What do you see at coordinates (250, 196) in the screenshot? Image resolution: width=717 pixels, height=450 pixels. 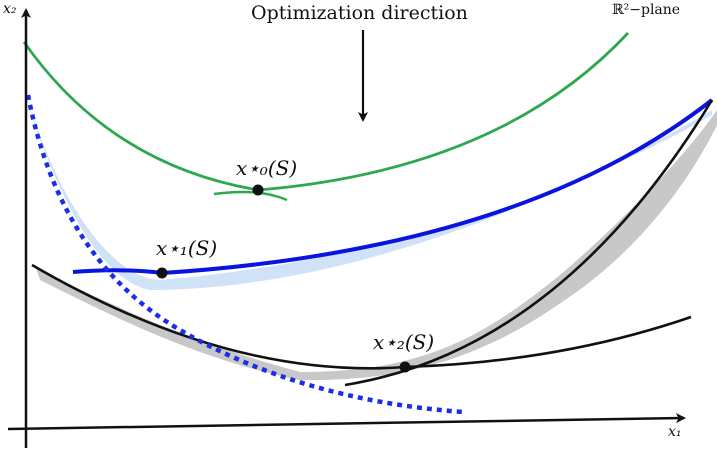 I see `green-curve-short` at bounding box center [250, 196].